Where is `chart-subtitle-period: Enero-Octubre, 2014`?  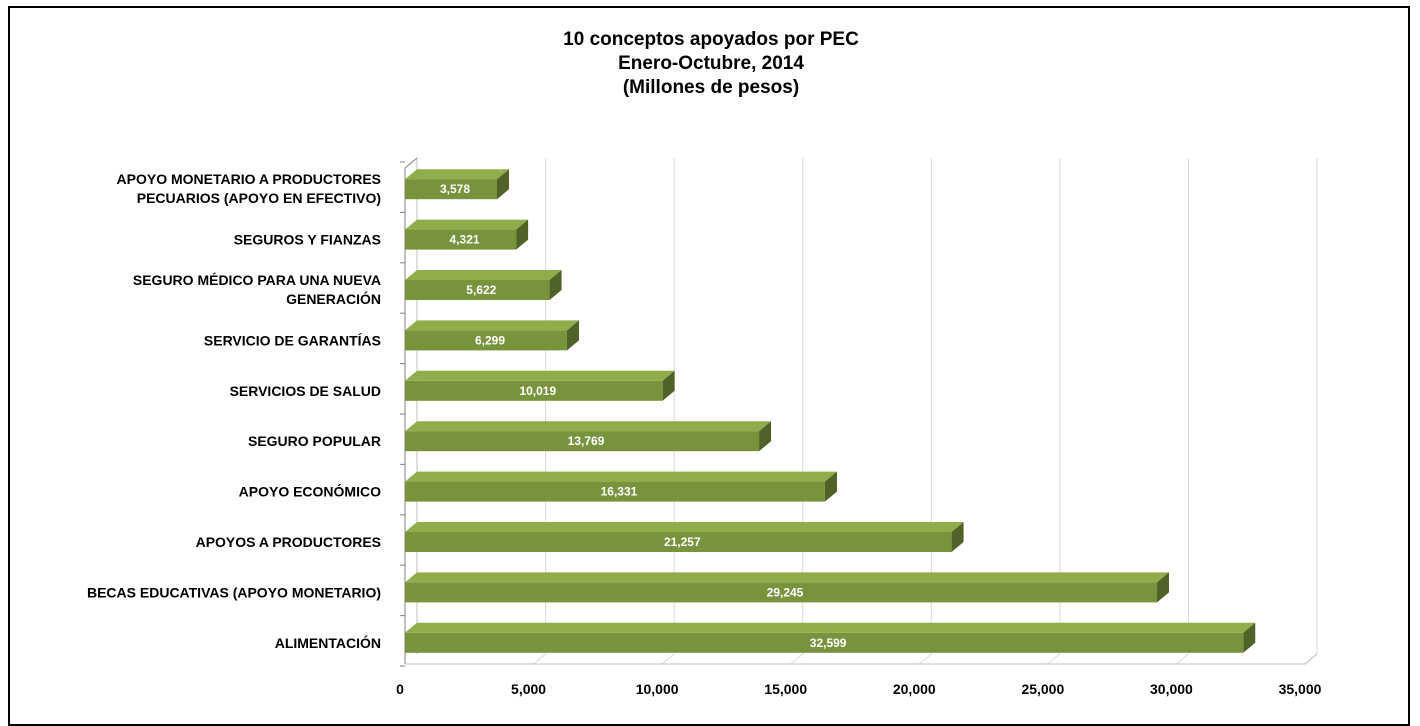 chart-subtitle-period: Enero-Octubre, 2014 is located at coordinates (711, 63).